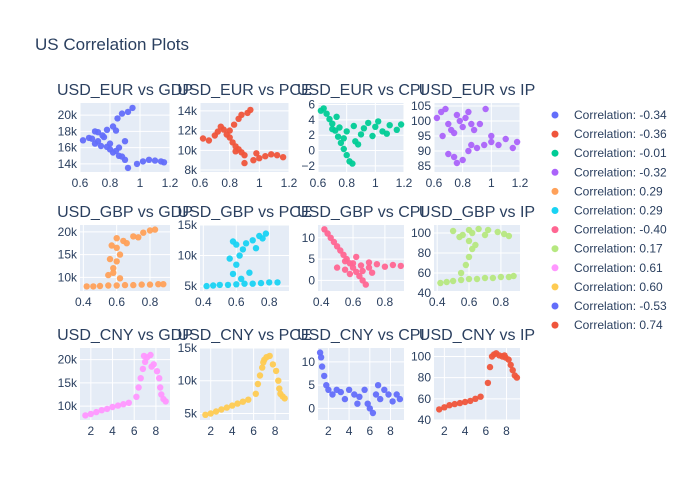  What do you see at coordinates (421, 233) in the screenshot?
I see `y-tick-label: 100` at bounding box center [421, 233].